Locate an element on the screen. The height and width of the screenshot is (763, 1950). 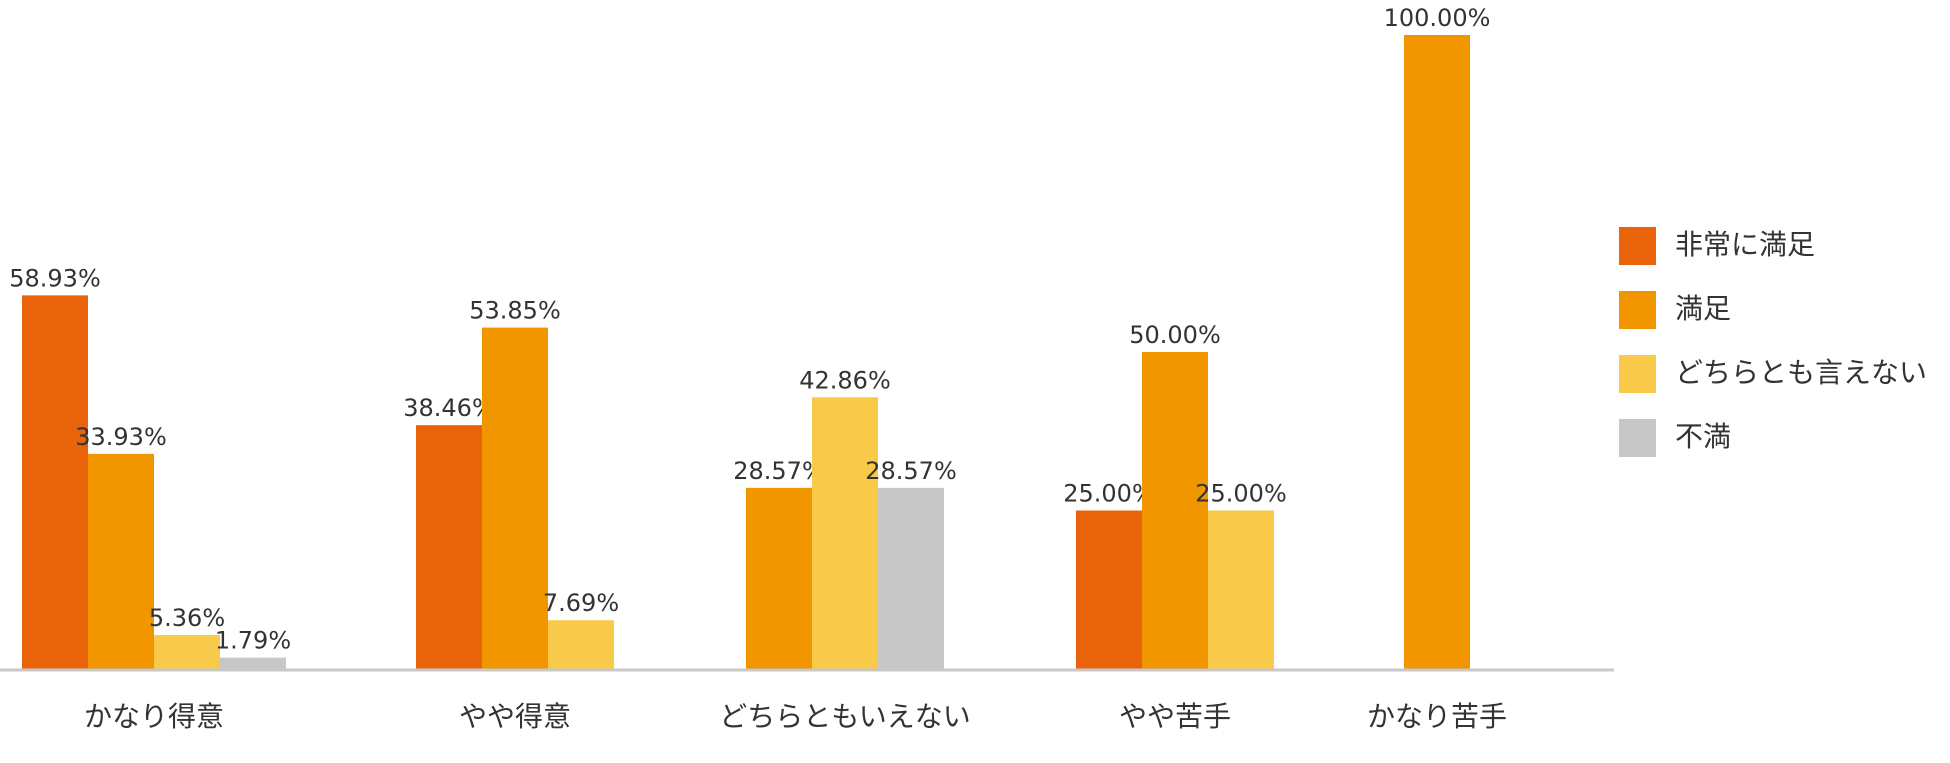
x-tick-label: やや得意 is located at coordinates (515, 716).